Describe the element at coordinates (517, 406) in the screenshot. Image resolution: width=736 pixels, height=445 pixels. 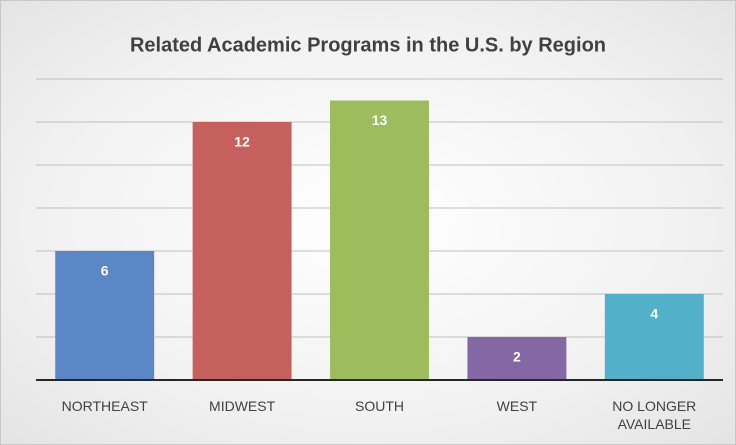
I see `x-tick-label: WEST` at that location.